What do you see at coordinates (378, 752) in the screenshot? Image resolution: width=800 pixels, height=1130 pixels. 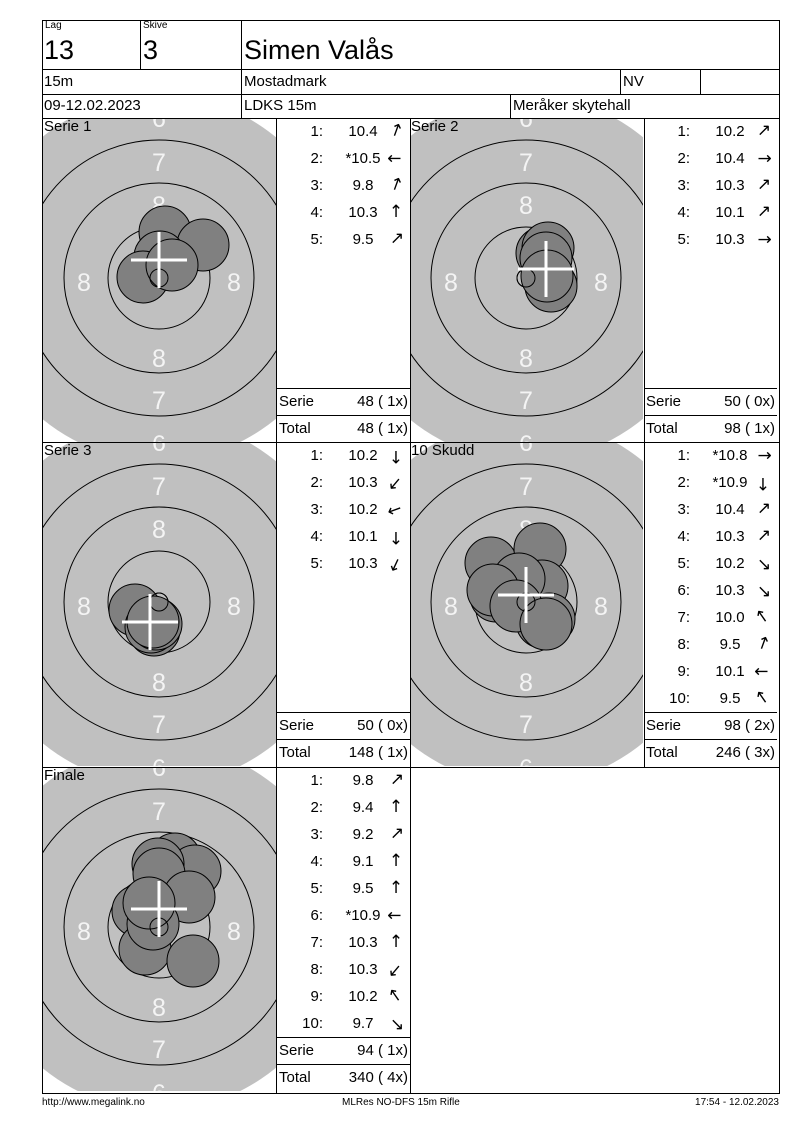 I see `total-value: 148 ( 1x)` at bounding box center [378, 752].